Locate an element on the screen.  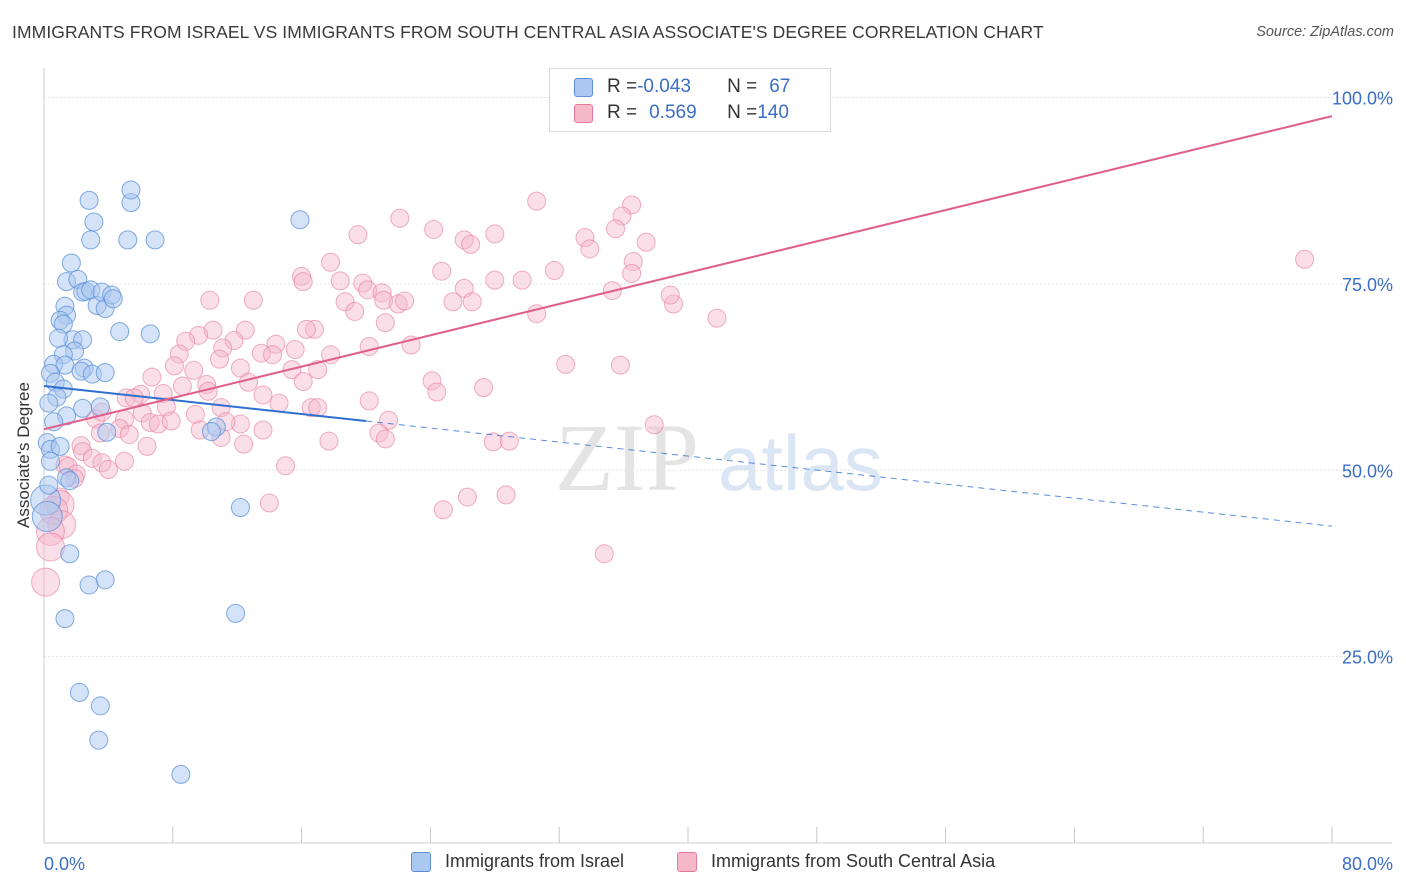
legend-item-israel: Immigrants from Israel is located at coordinates (517, 861).